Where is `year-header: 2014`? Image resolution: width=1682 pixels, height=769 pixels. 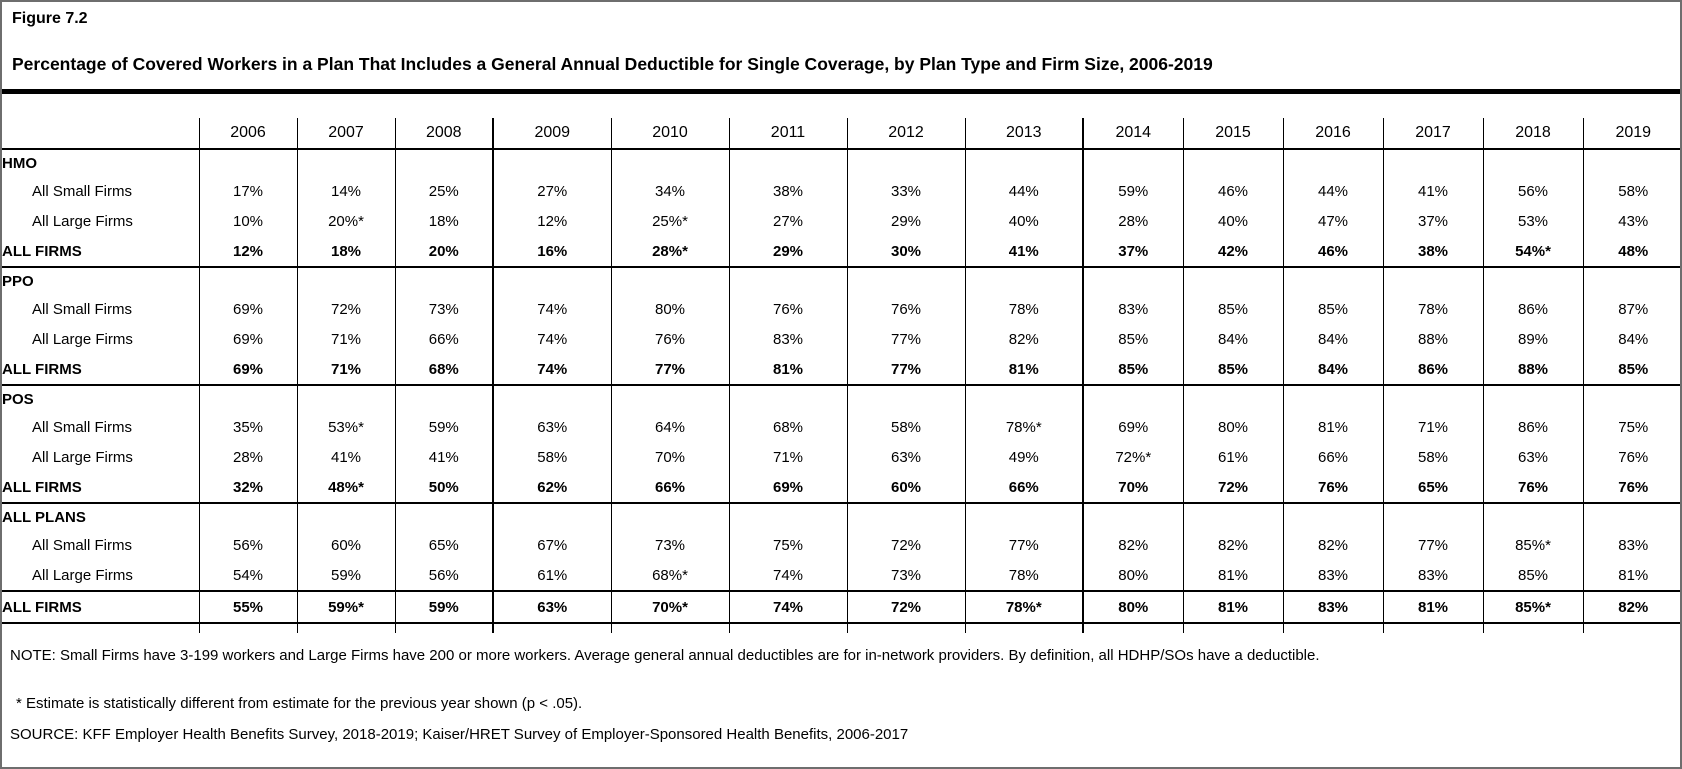 year-header: 2014 is located at coordinates (1132, 134).